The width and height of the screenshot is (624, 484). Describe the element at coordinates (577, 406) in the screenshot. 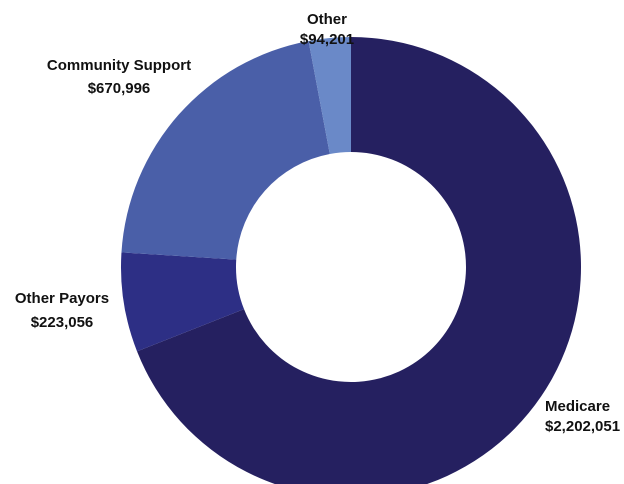

I see `label-medicare-name: Medicare` at that location.